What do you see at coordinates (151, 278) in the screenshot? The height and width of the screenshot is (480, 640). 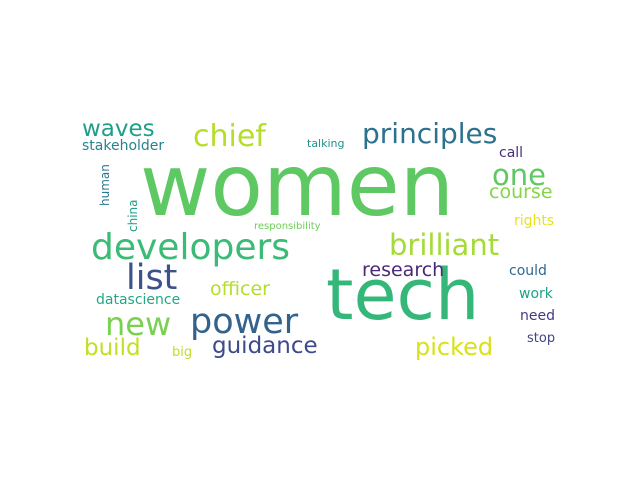 I see `word-list: list` at bounding box center [151, 278].